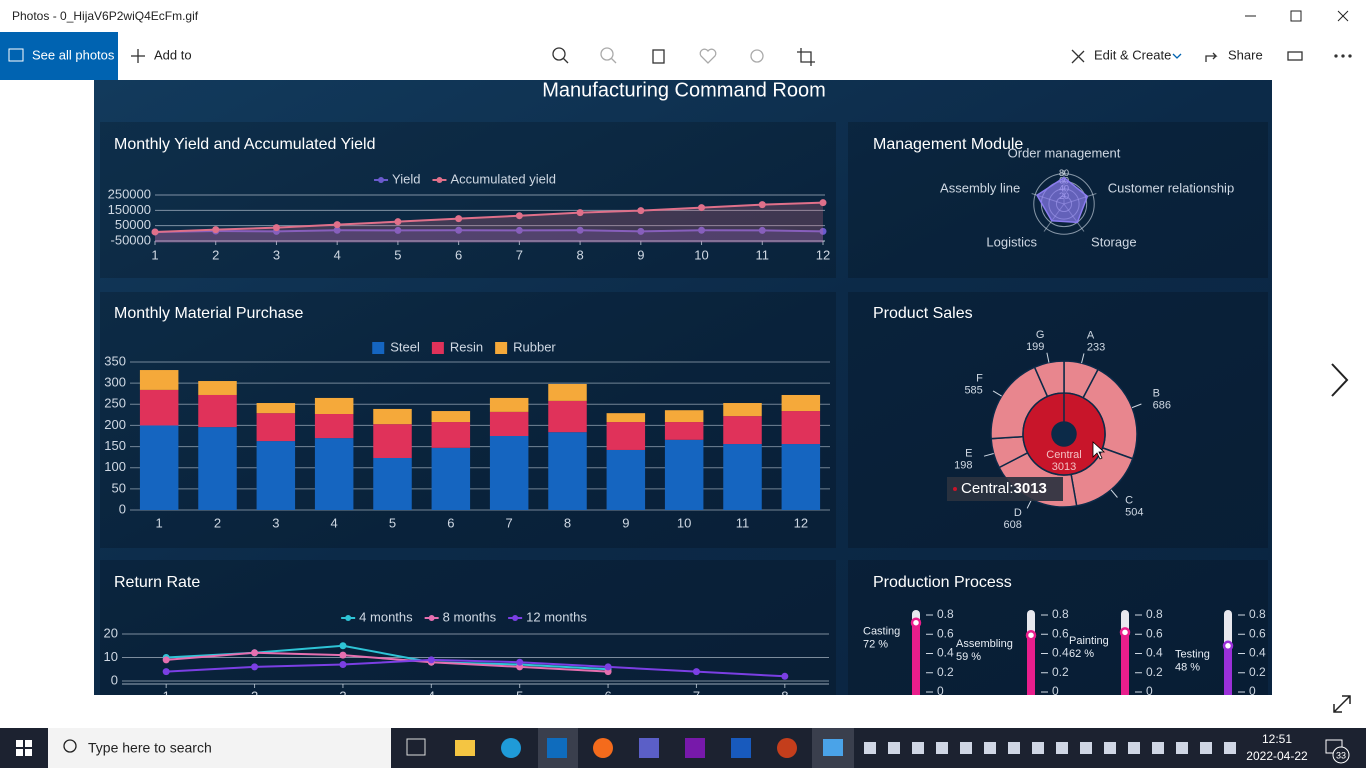 This screenshot has width=1366, height=768. I want to click on y-tick-label: 150, so click(115, 445).